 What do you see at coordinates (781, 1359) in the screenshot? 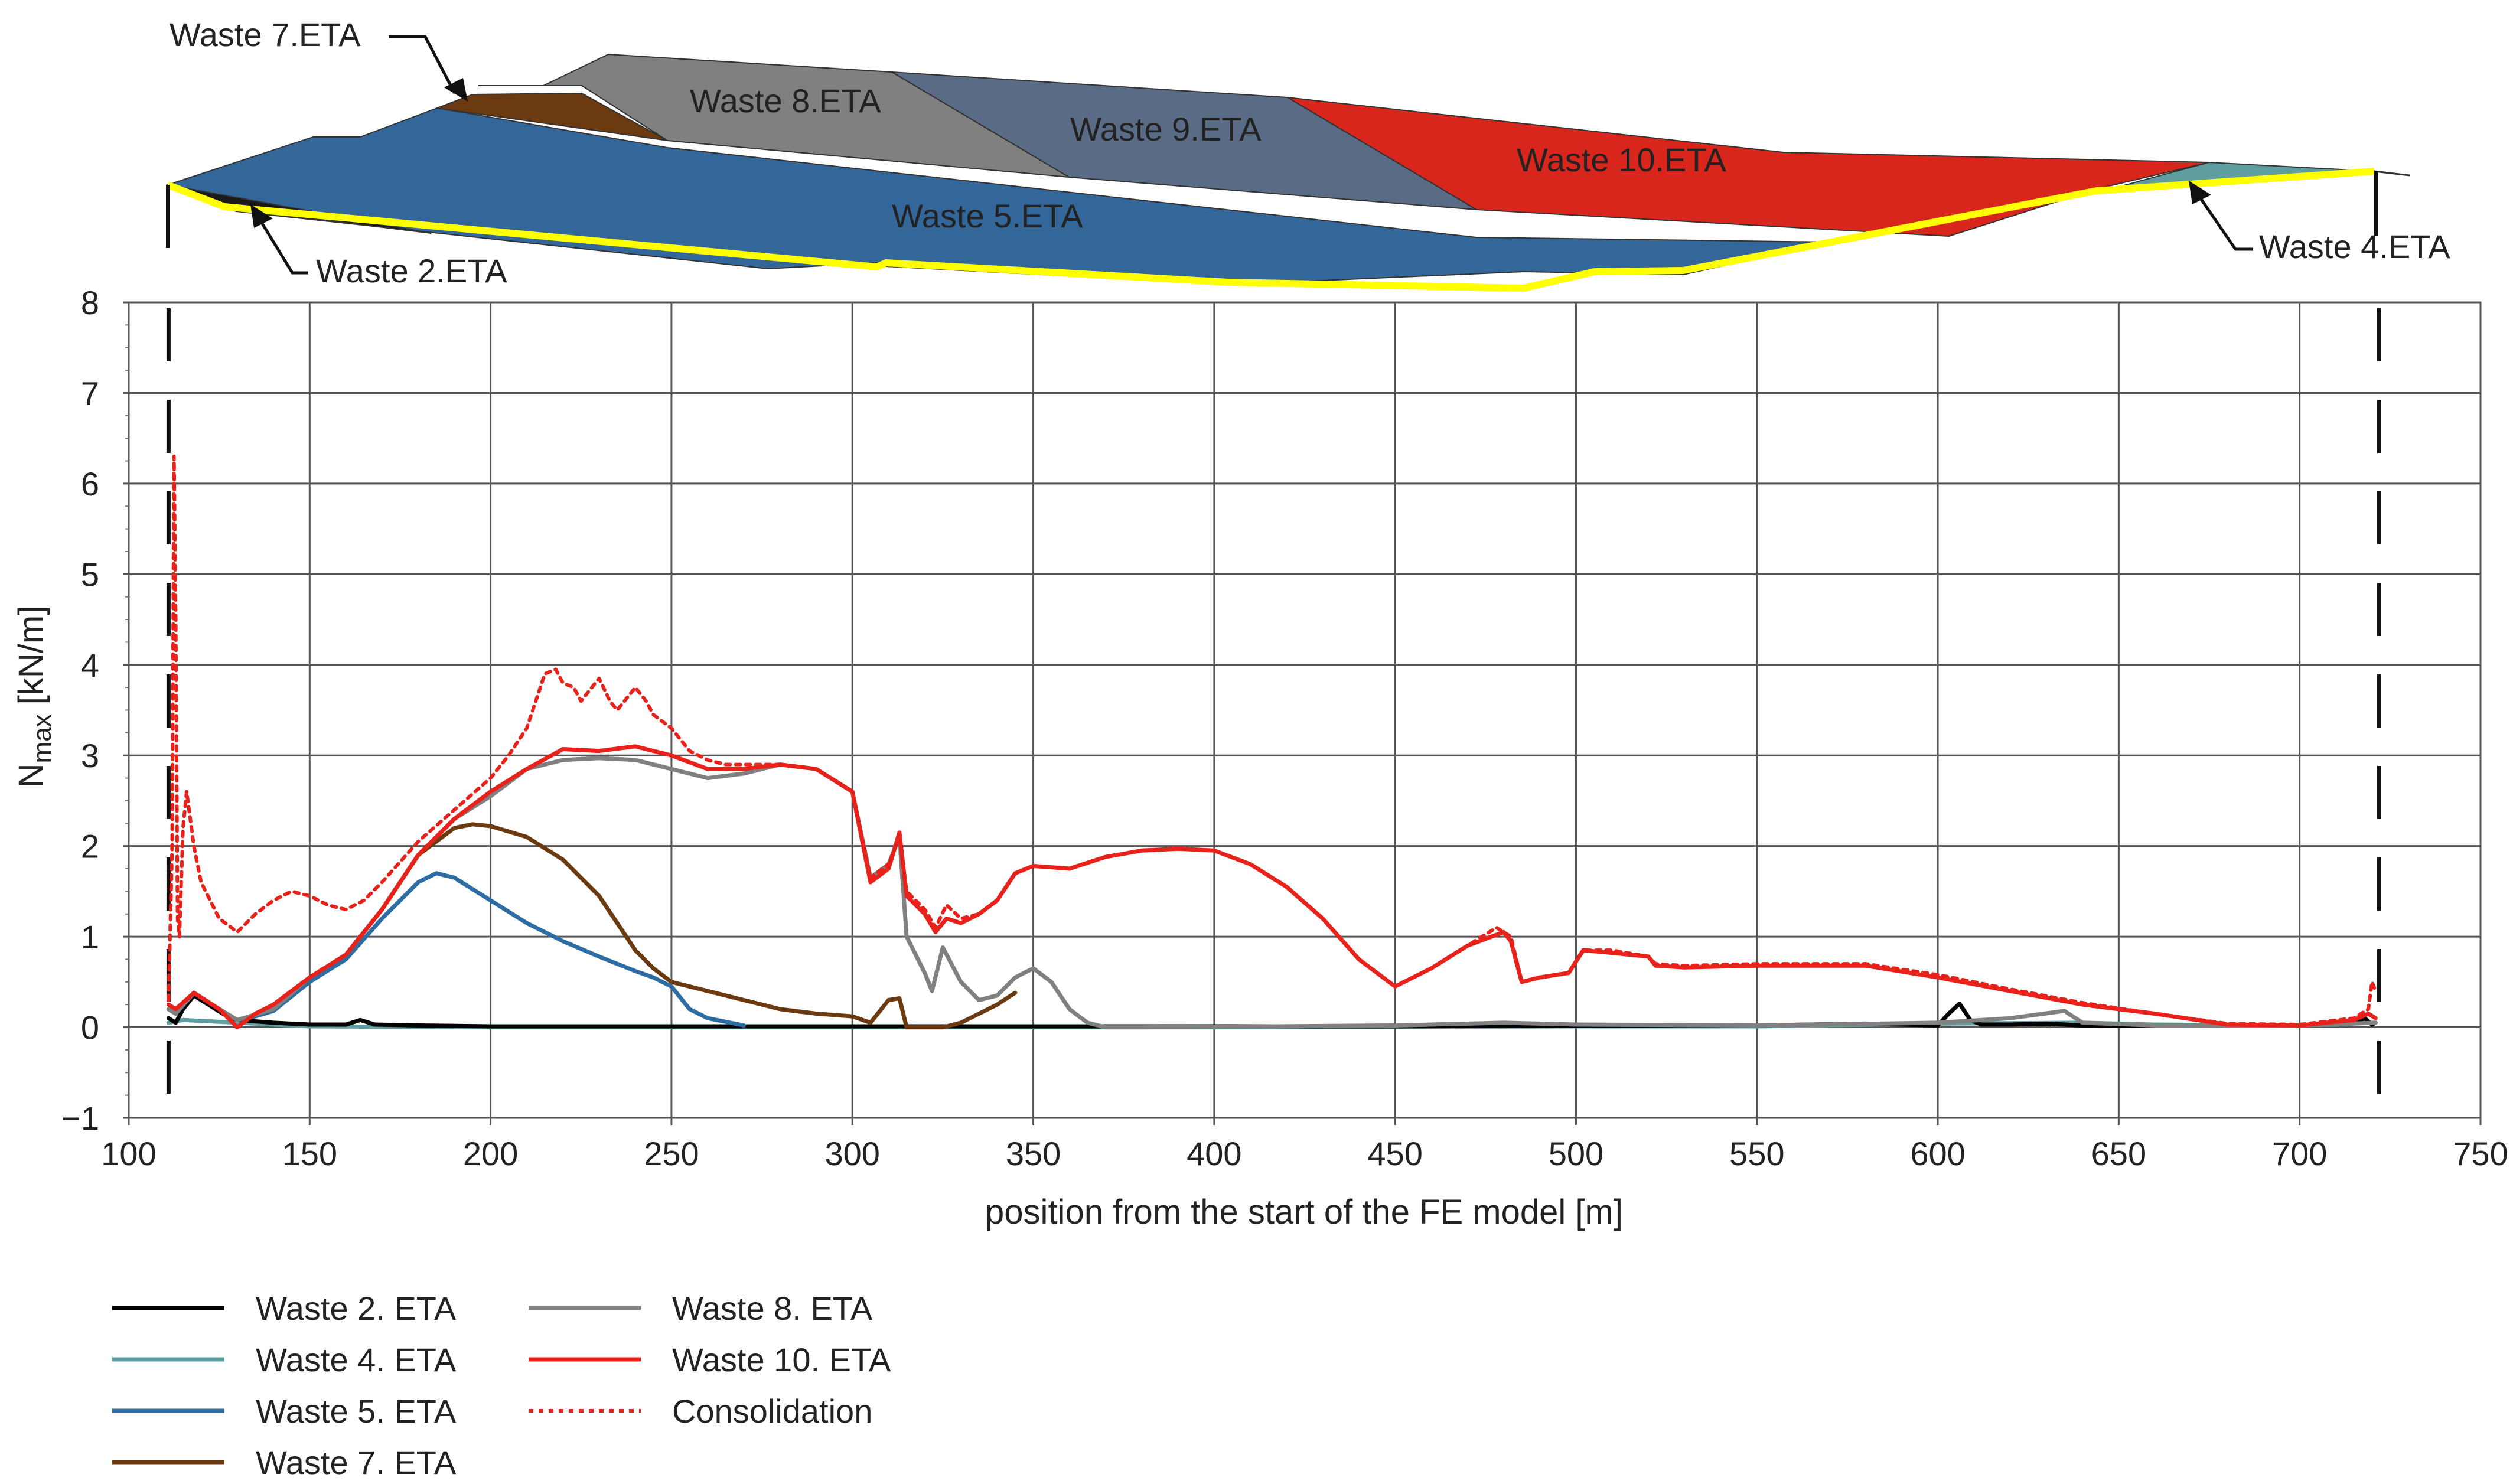
I see `legend-label: Waste 10. ETA` at bounding box center [781, 1359].